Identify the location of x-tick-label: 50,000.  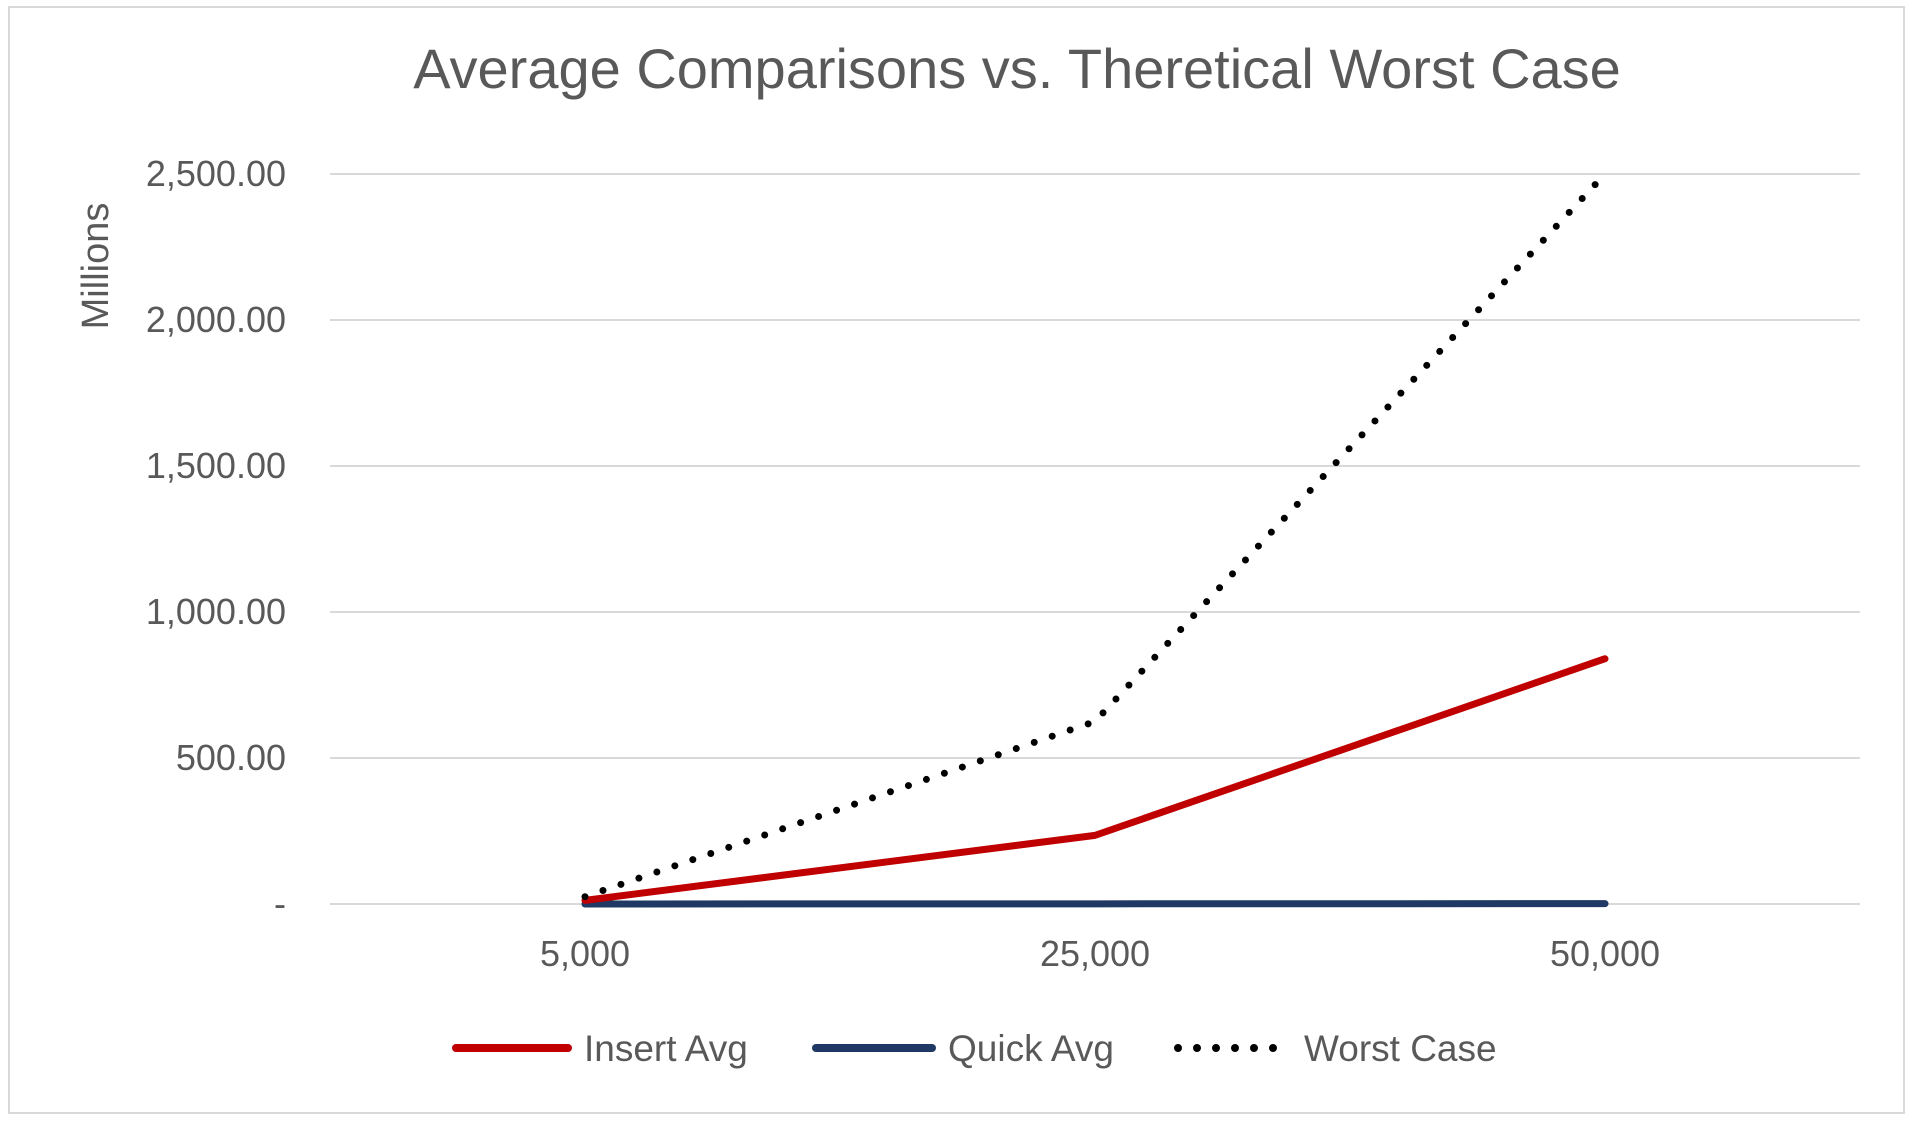
(1605, 953).